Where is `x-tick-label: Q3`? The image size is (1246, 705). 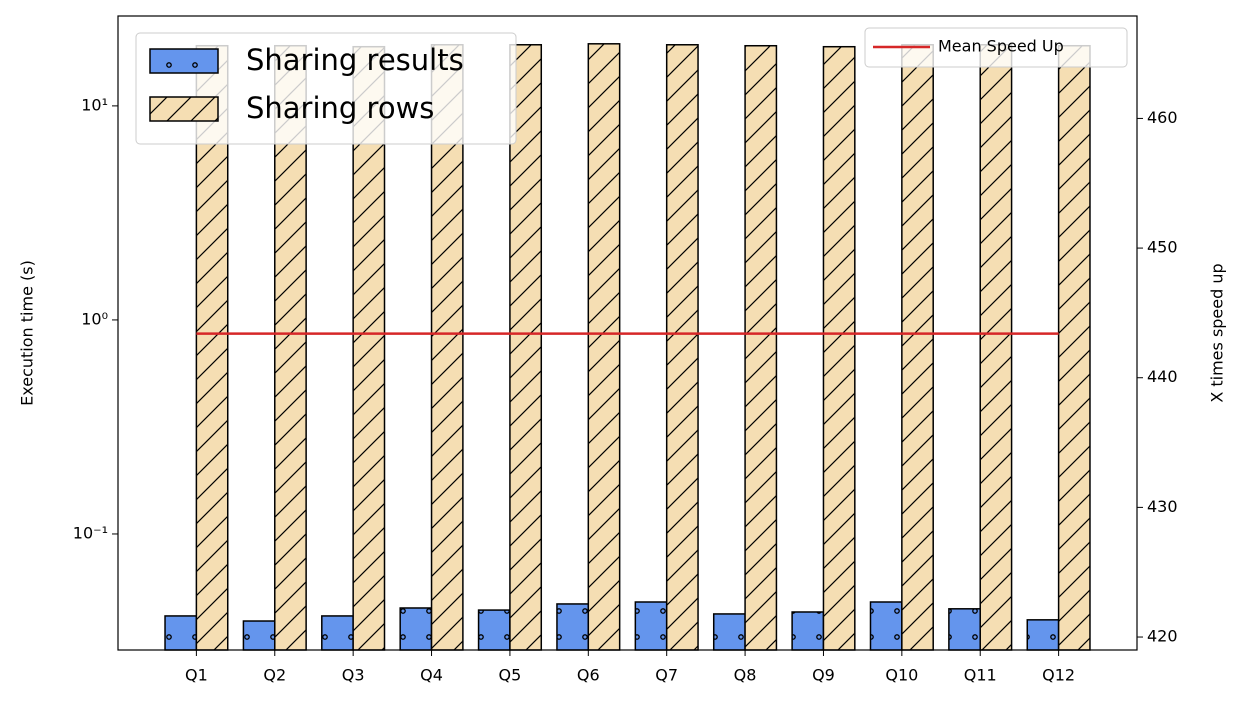
x-tick-label: Q3 is located at coordinates (353, 675).